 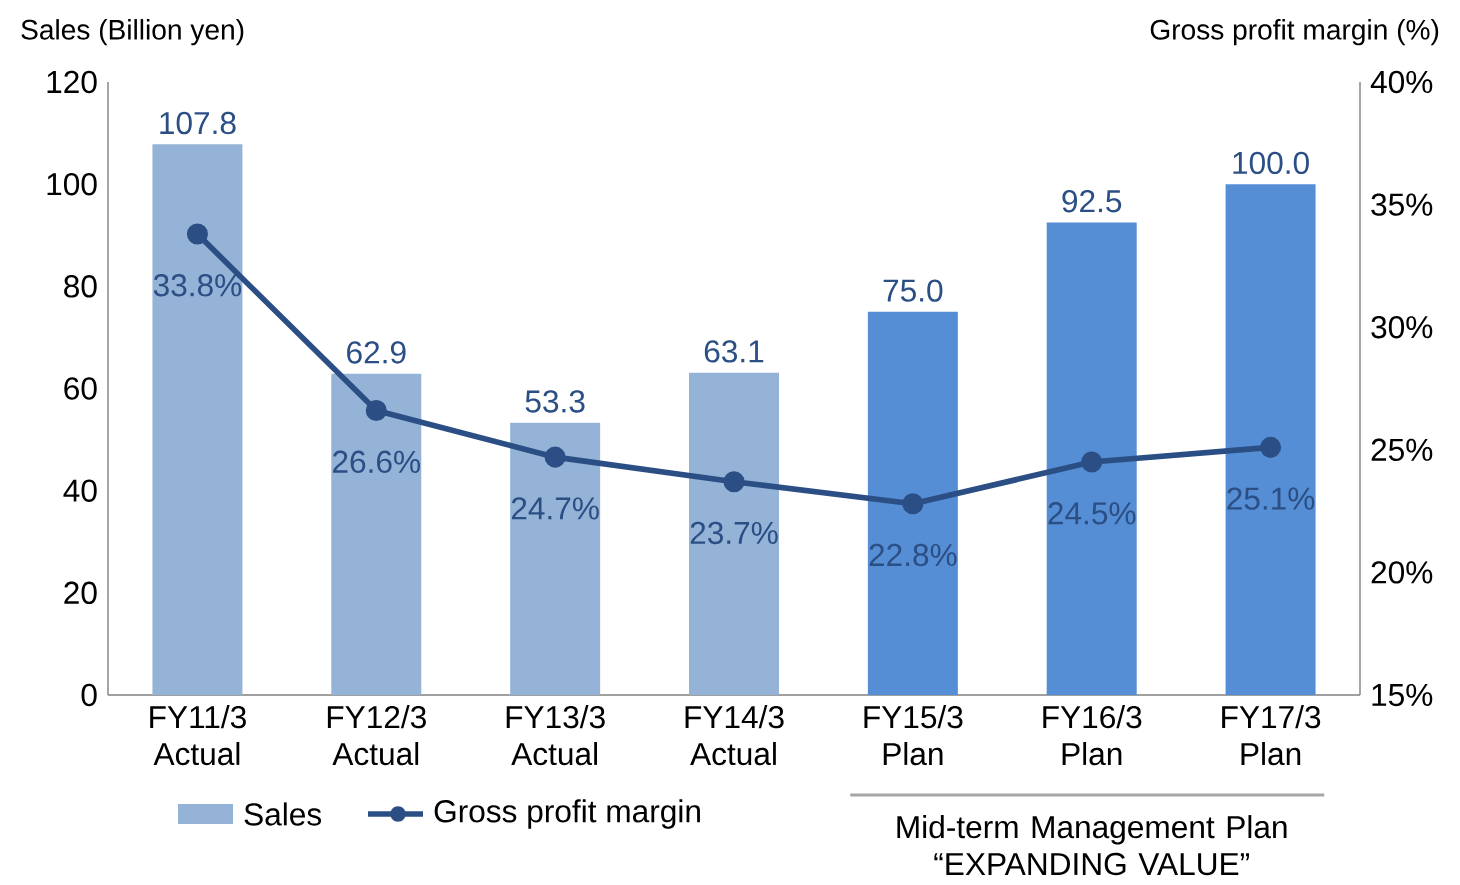 I want to click on x-tick-label: FY11/3 Actual, so click(x=198, y=735).